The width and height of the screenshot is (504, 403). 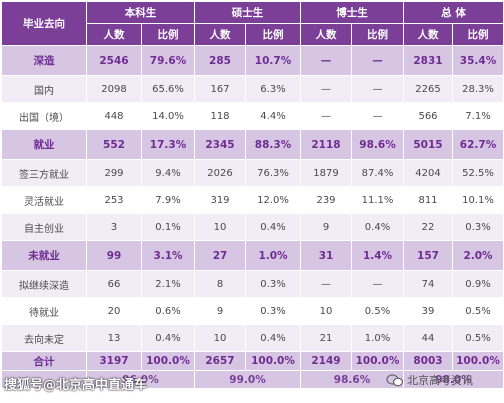 I want to click on cell-count: 20, so click(x=114, y=311).